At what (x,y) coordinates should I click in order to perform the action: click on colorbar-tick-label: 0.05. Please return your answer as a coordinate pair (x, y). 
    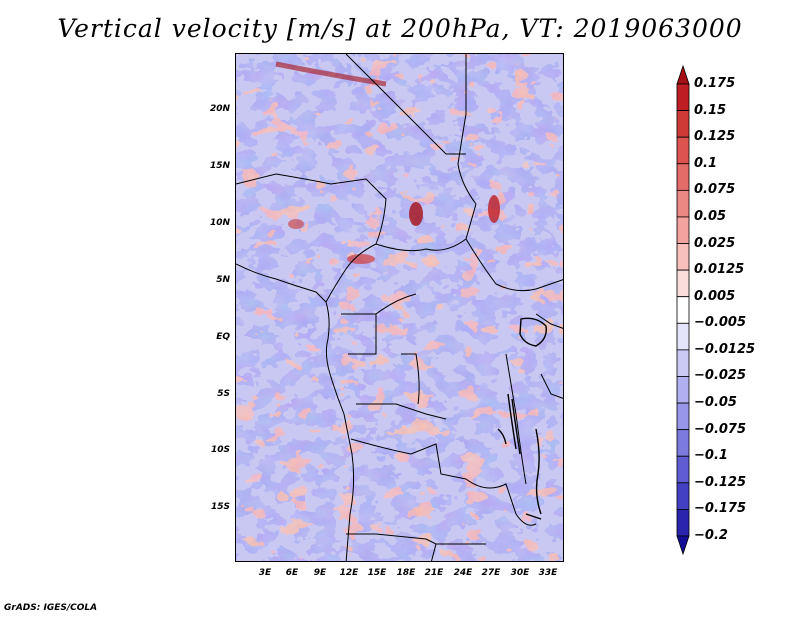
    Looking at the image, I should click on (710, 216).